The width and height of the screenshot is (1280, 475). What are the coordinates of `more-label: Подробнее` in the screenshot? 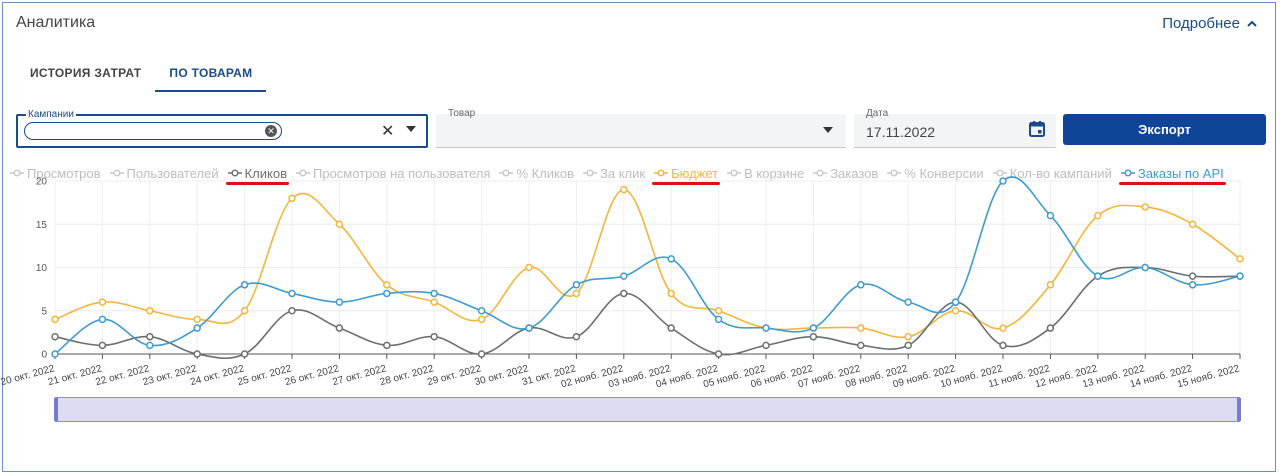 It's located at (1201, 23).